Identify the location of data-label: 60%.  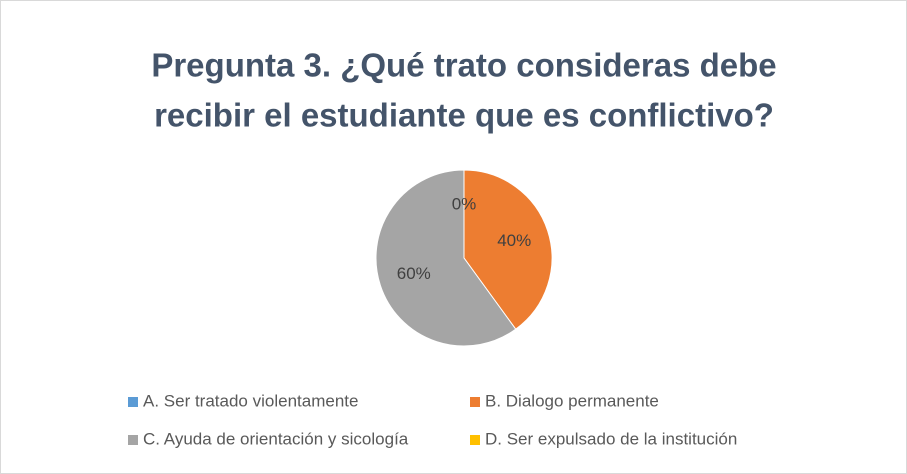
(414, 273).